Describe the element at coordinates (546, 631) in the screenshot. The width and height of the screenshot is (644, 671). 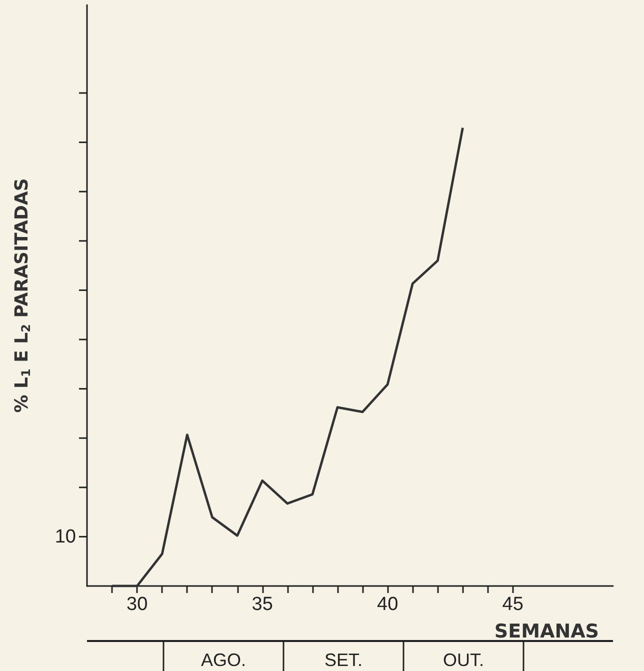
I see `x-axis-title: SEMANAS` at that location.